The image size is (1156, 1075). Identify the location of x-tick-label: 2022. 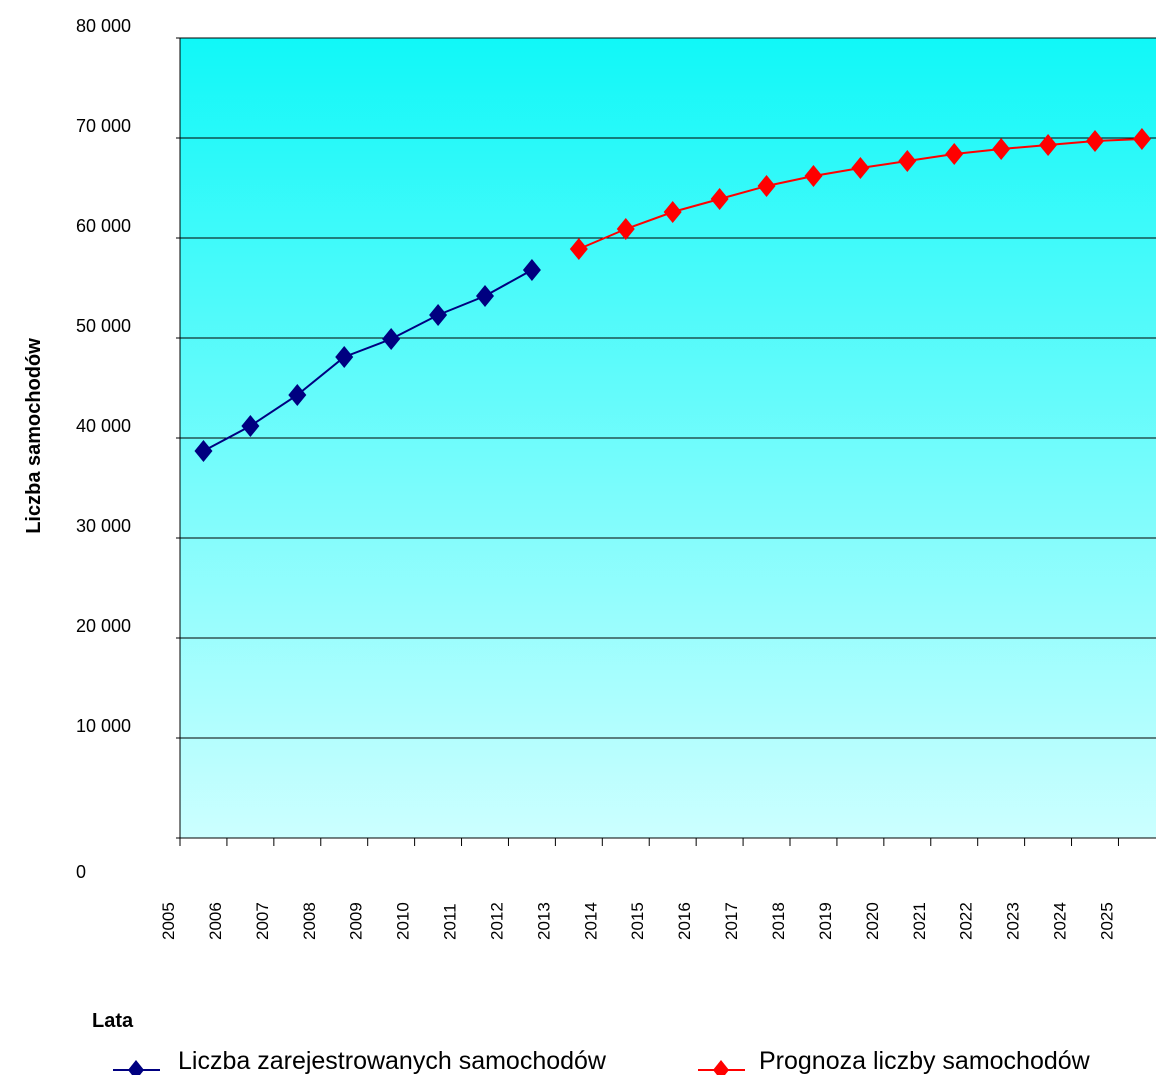
(966, 921).